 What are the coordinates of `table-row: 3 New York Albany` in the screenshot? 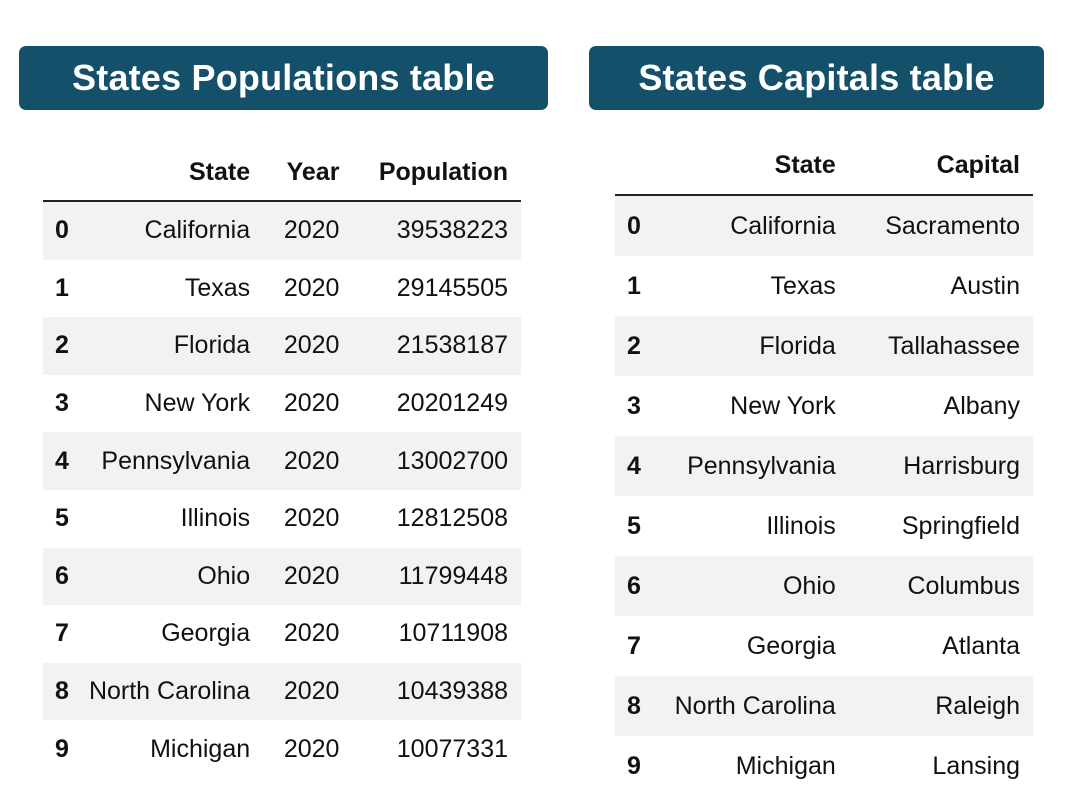 It's located at (824, 406).